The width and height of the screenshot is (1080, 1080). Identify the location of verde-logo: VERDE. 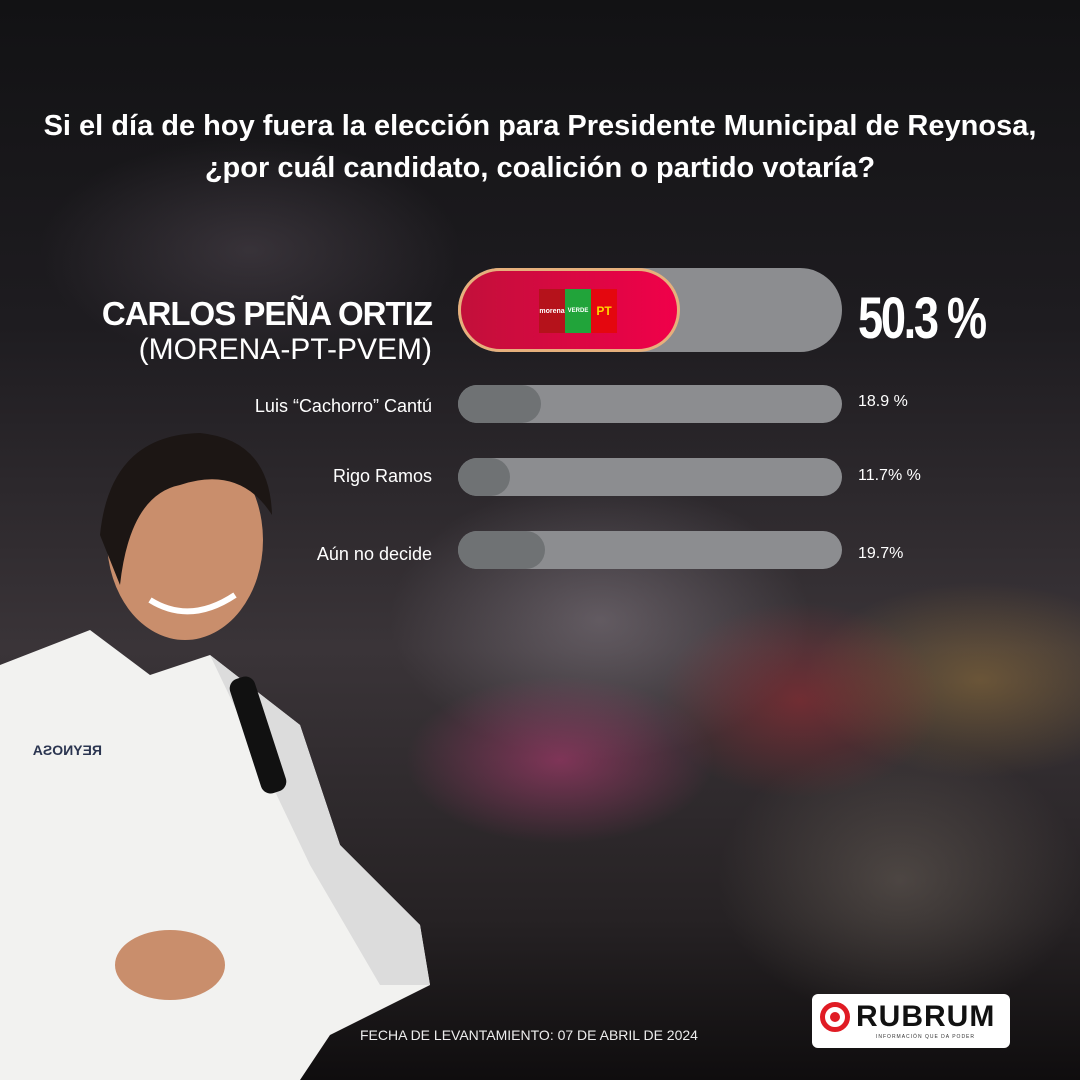
(578, 311).